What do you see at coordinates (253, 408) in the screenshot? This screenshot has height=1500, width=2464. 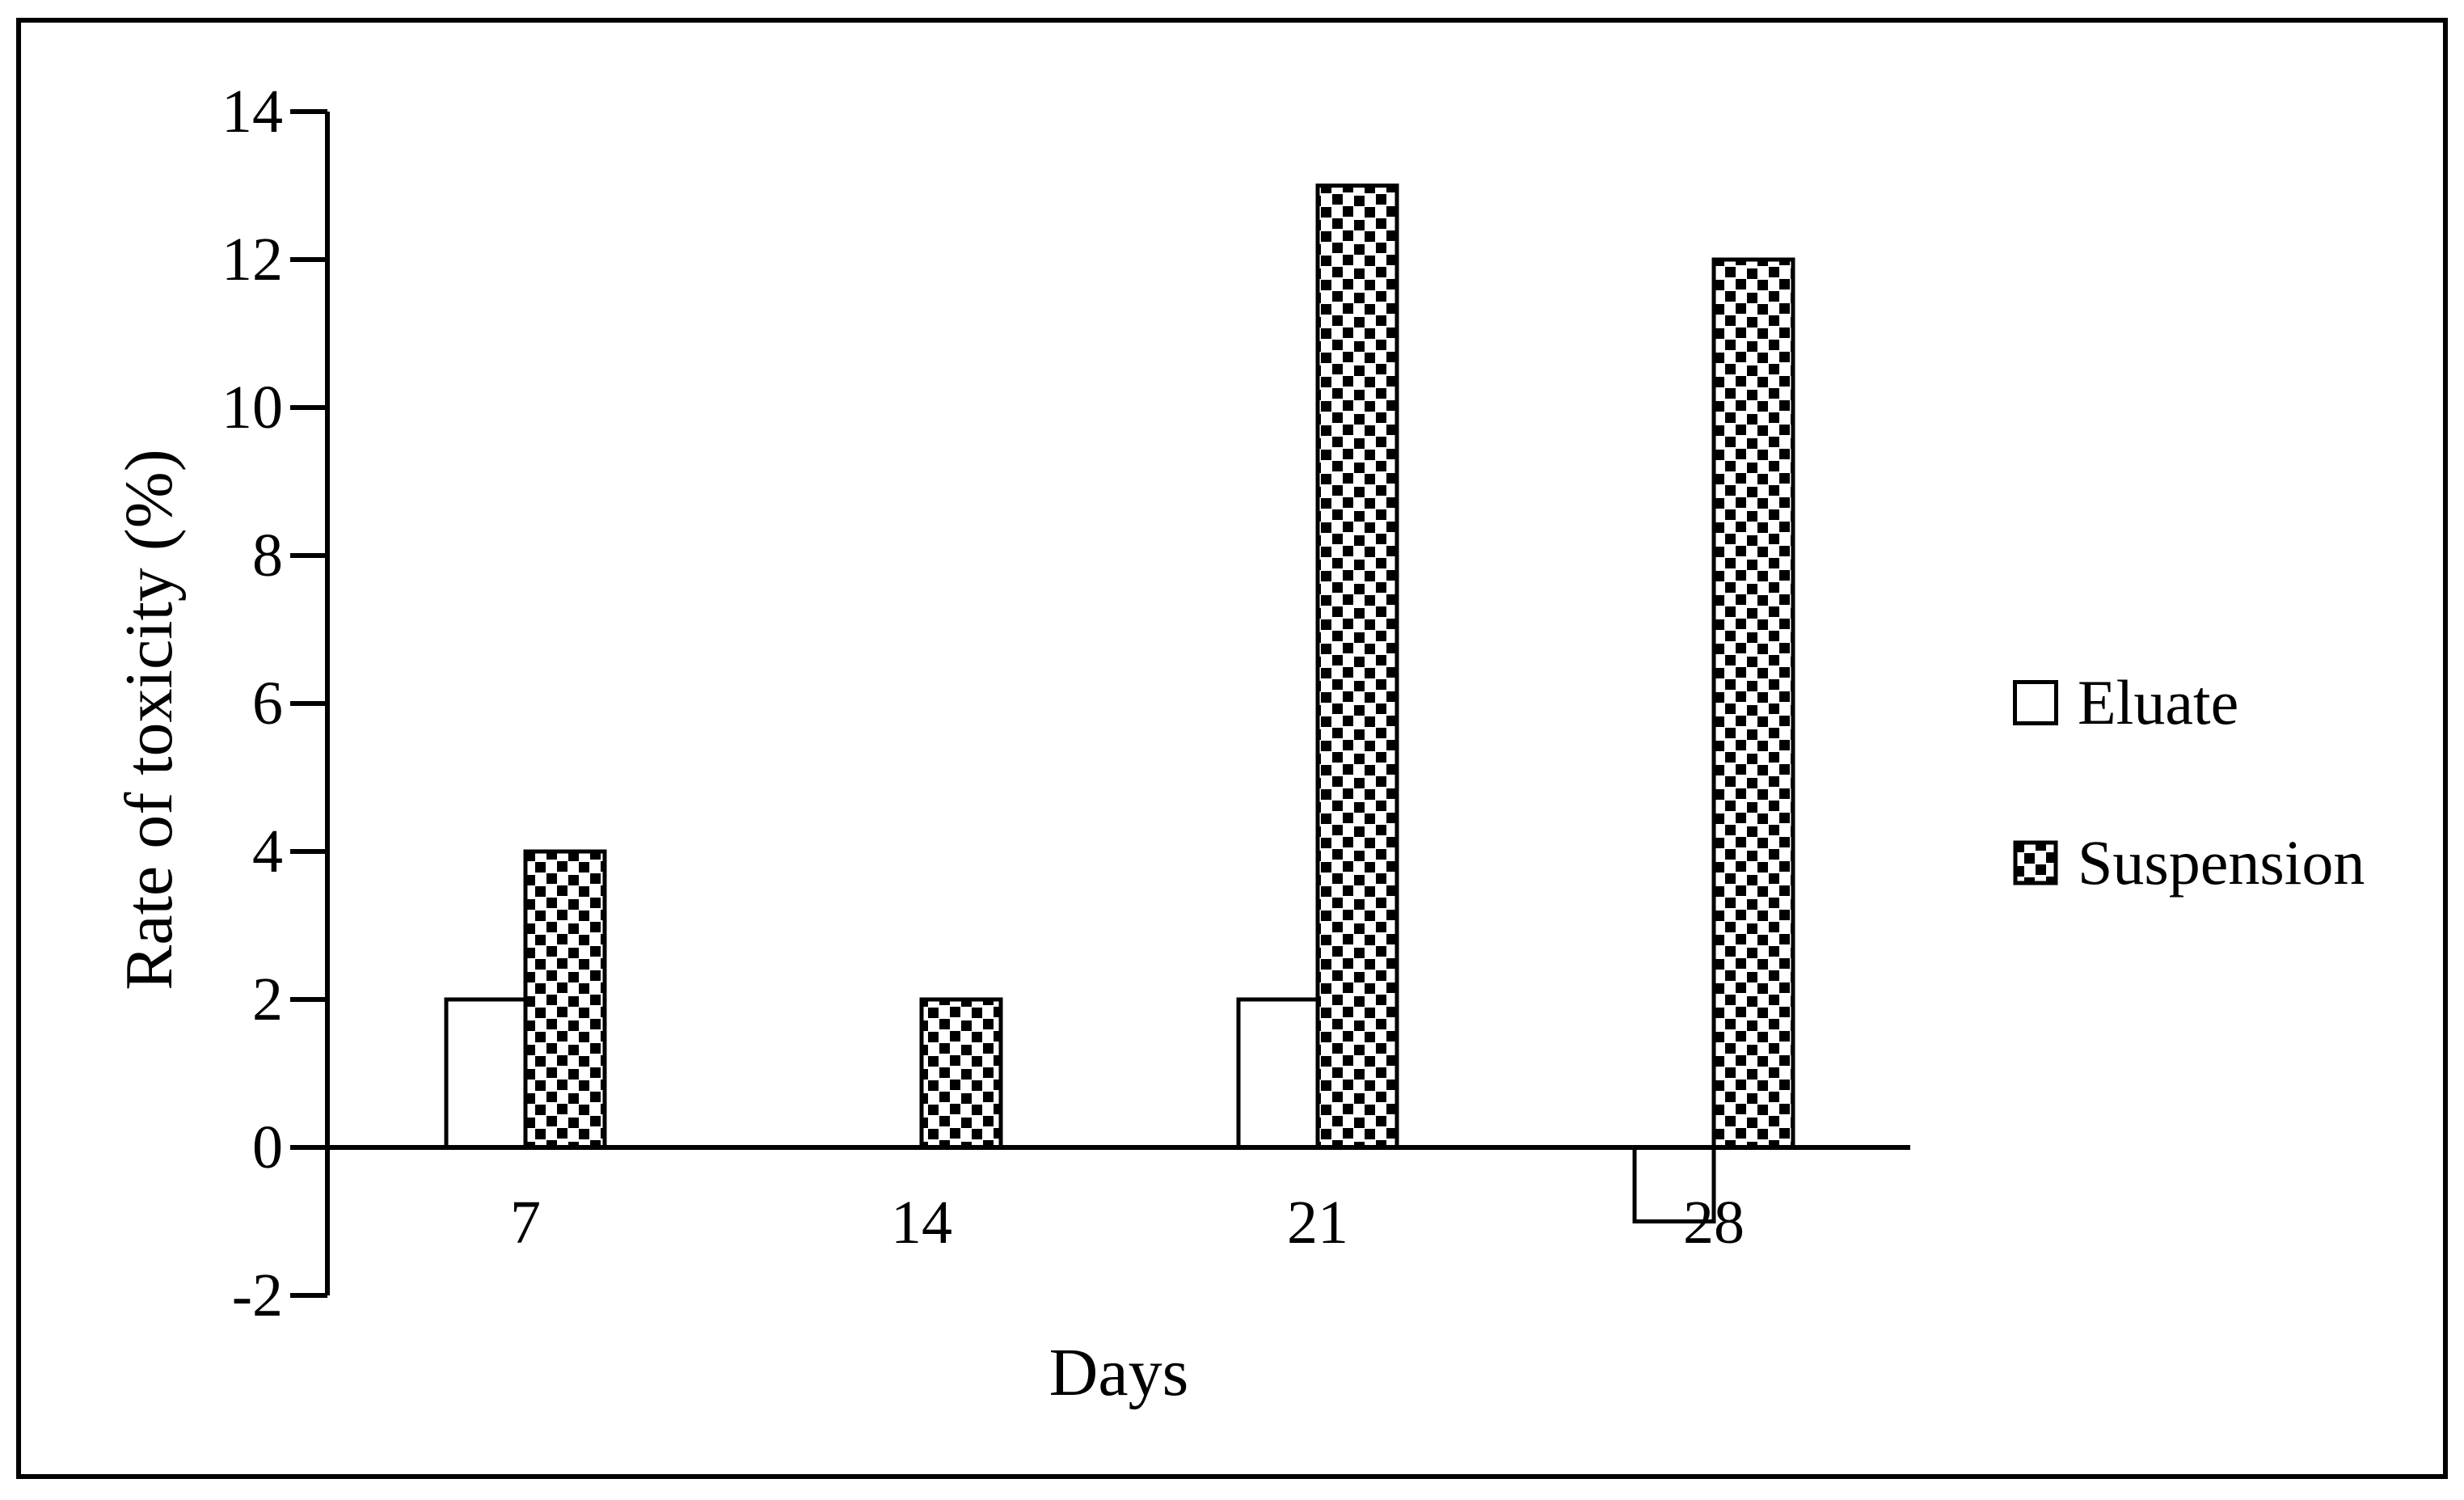 I see `y-tick-label-10: 10` at bounding box center [253, 408].